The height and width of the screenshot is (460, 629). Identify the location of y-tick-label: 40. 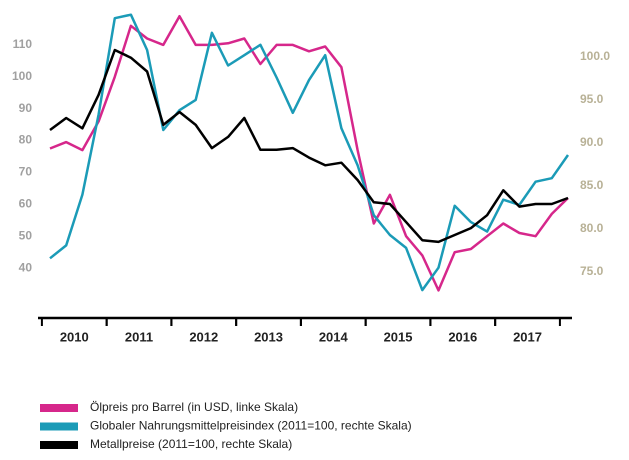
(26, 267).